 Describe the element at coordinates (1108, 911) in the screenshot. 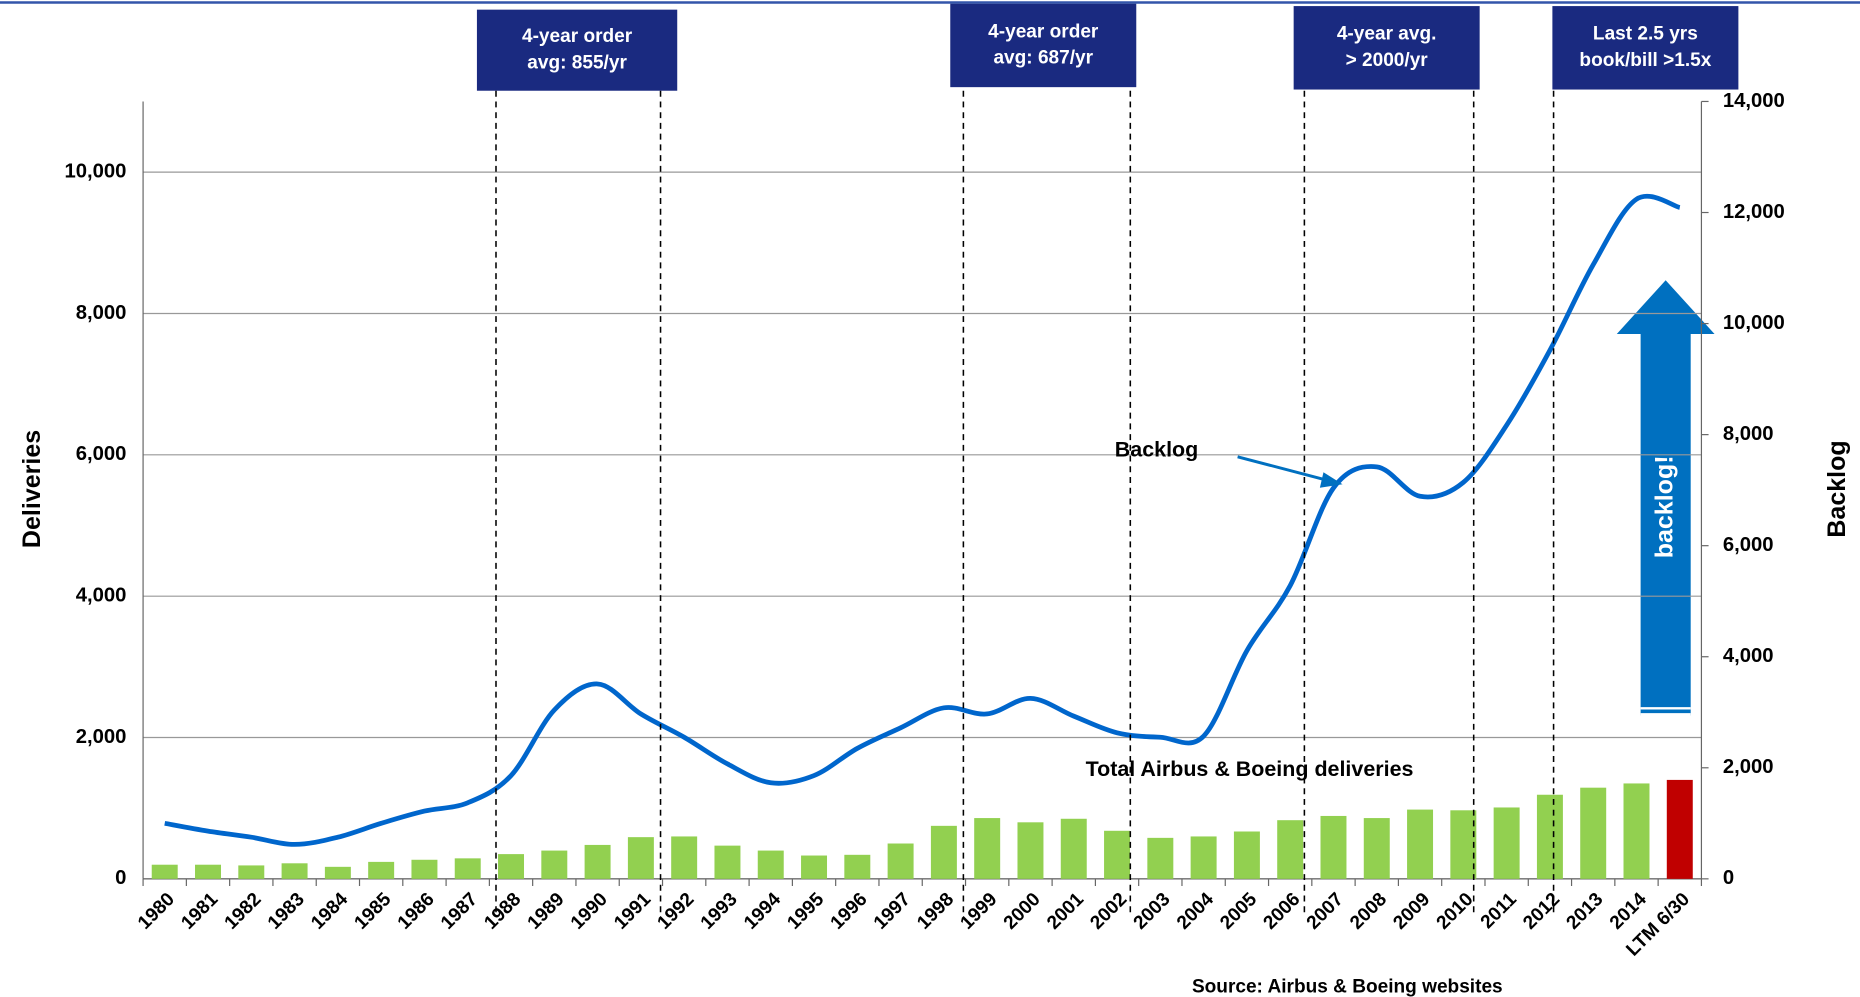

I see `x-tick-label: 2002` at that location.